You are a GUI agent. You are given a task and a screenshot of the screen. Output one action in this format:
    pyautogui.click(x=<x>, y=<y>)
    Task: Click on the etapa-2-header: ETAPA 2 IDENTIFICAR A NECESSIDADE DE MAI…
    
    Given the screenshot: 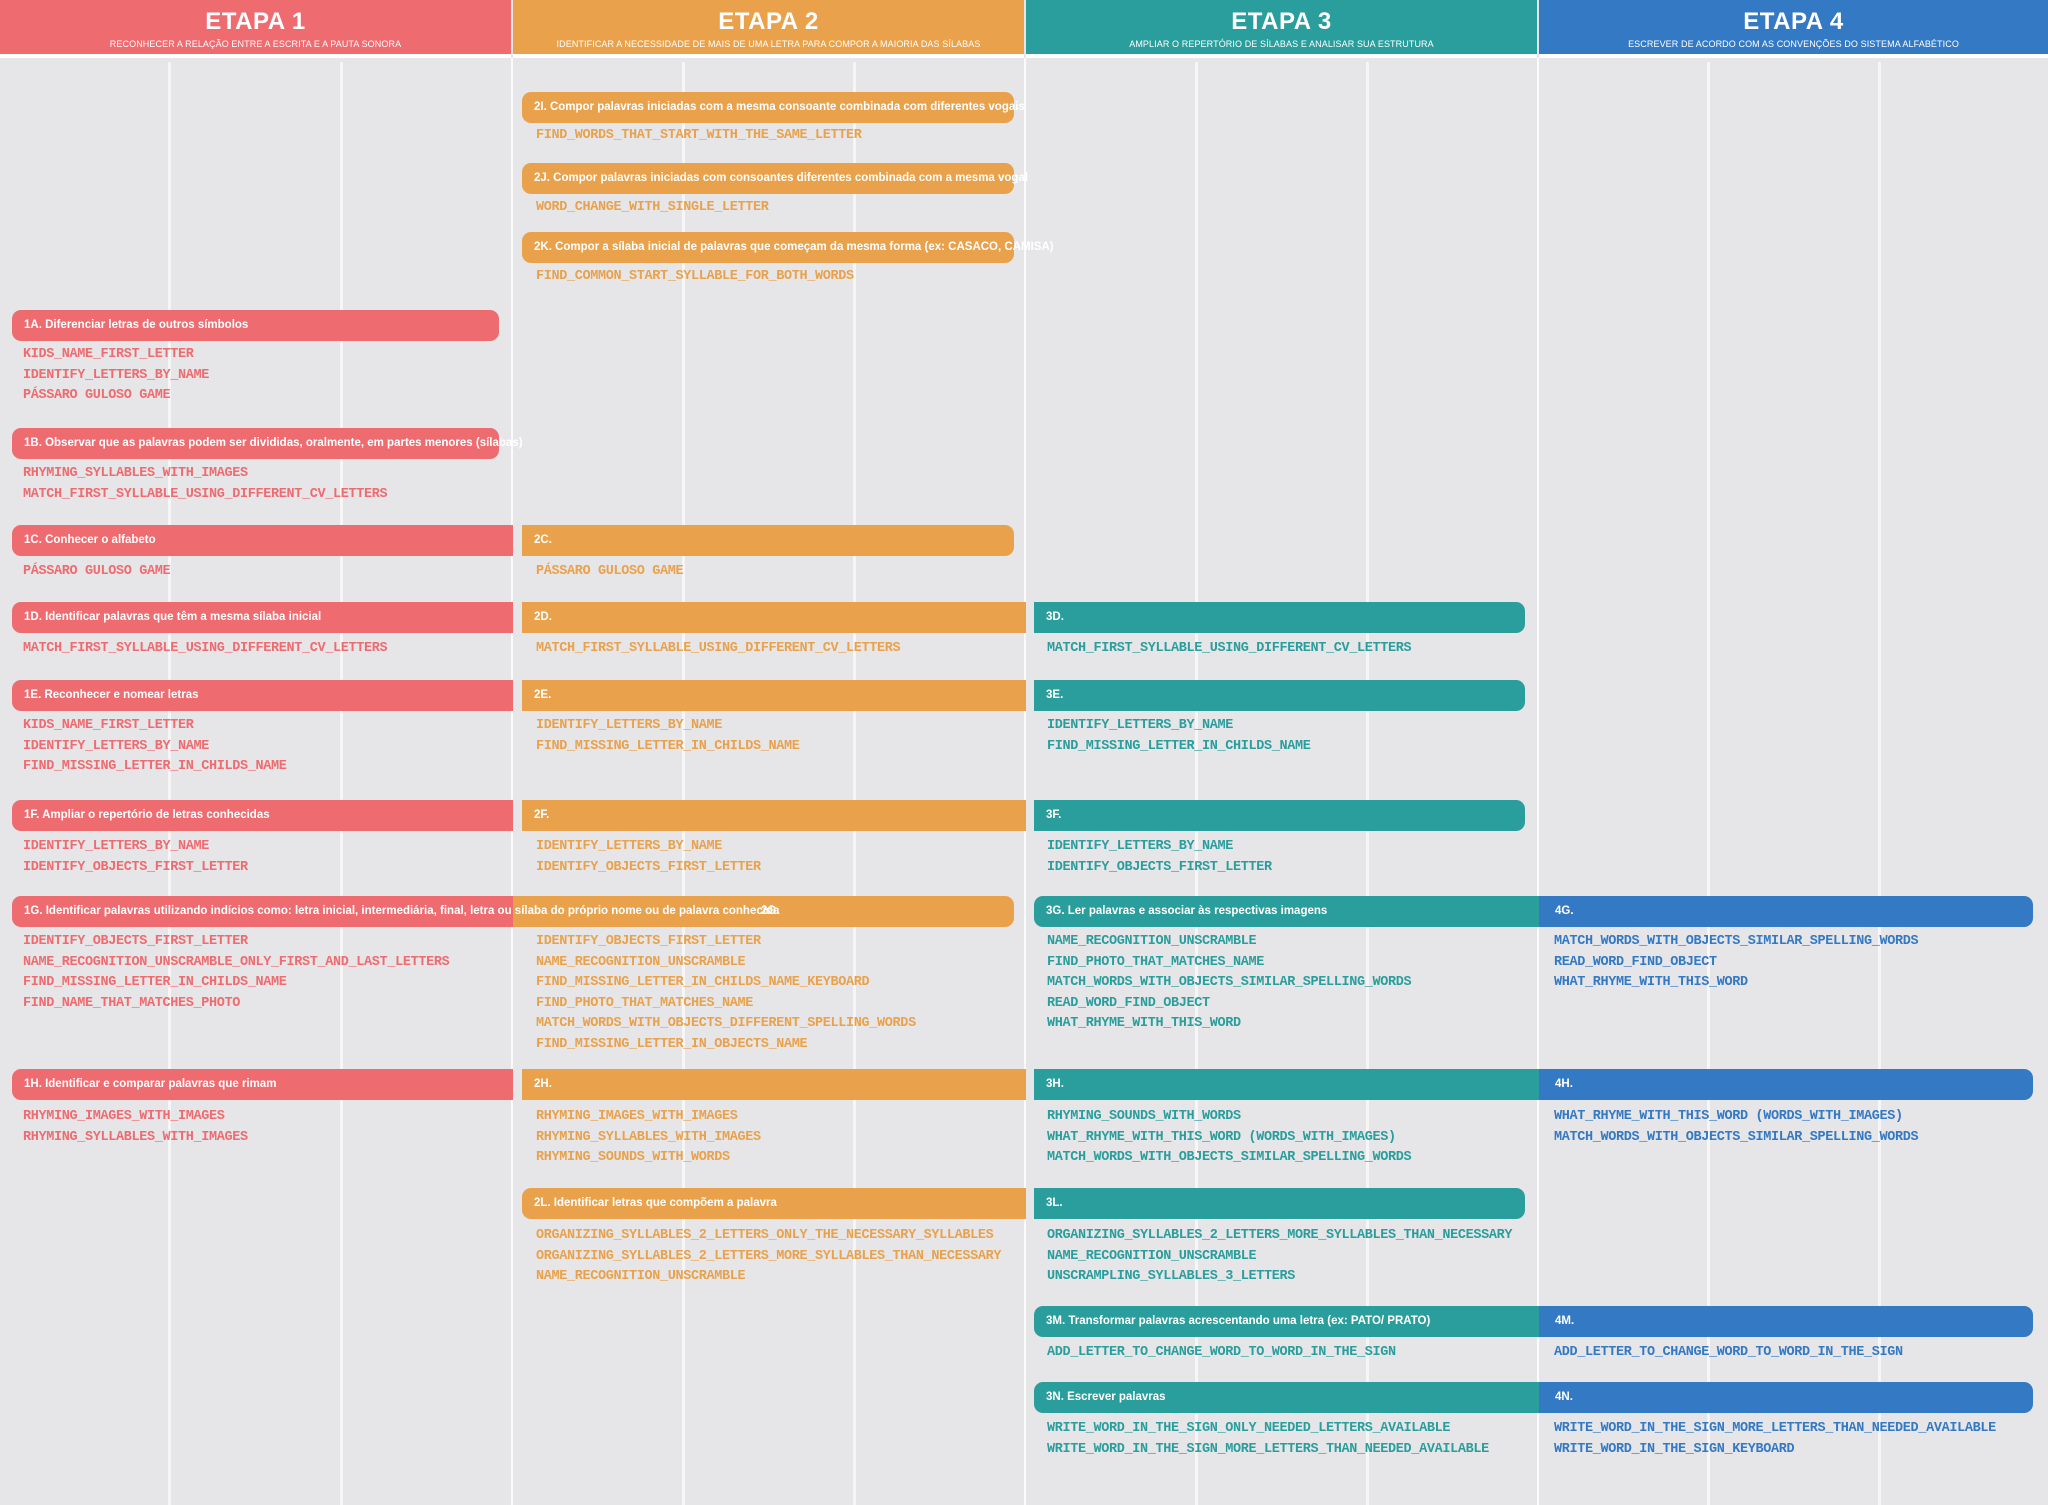 What is the action you would take?
    pyautogui.click(x=768, y=29)
    